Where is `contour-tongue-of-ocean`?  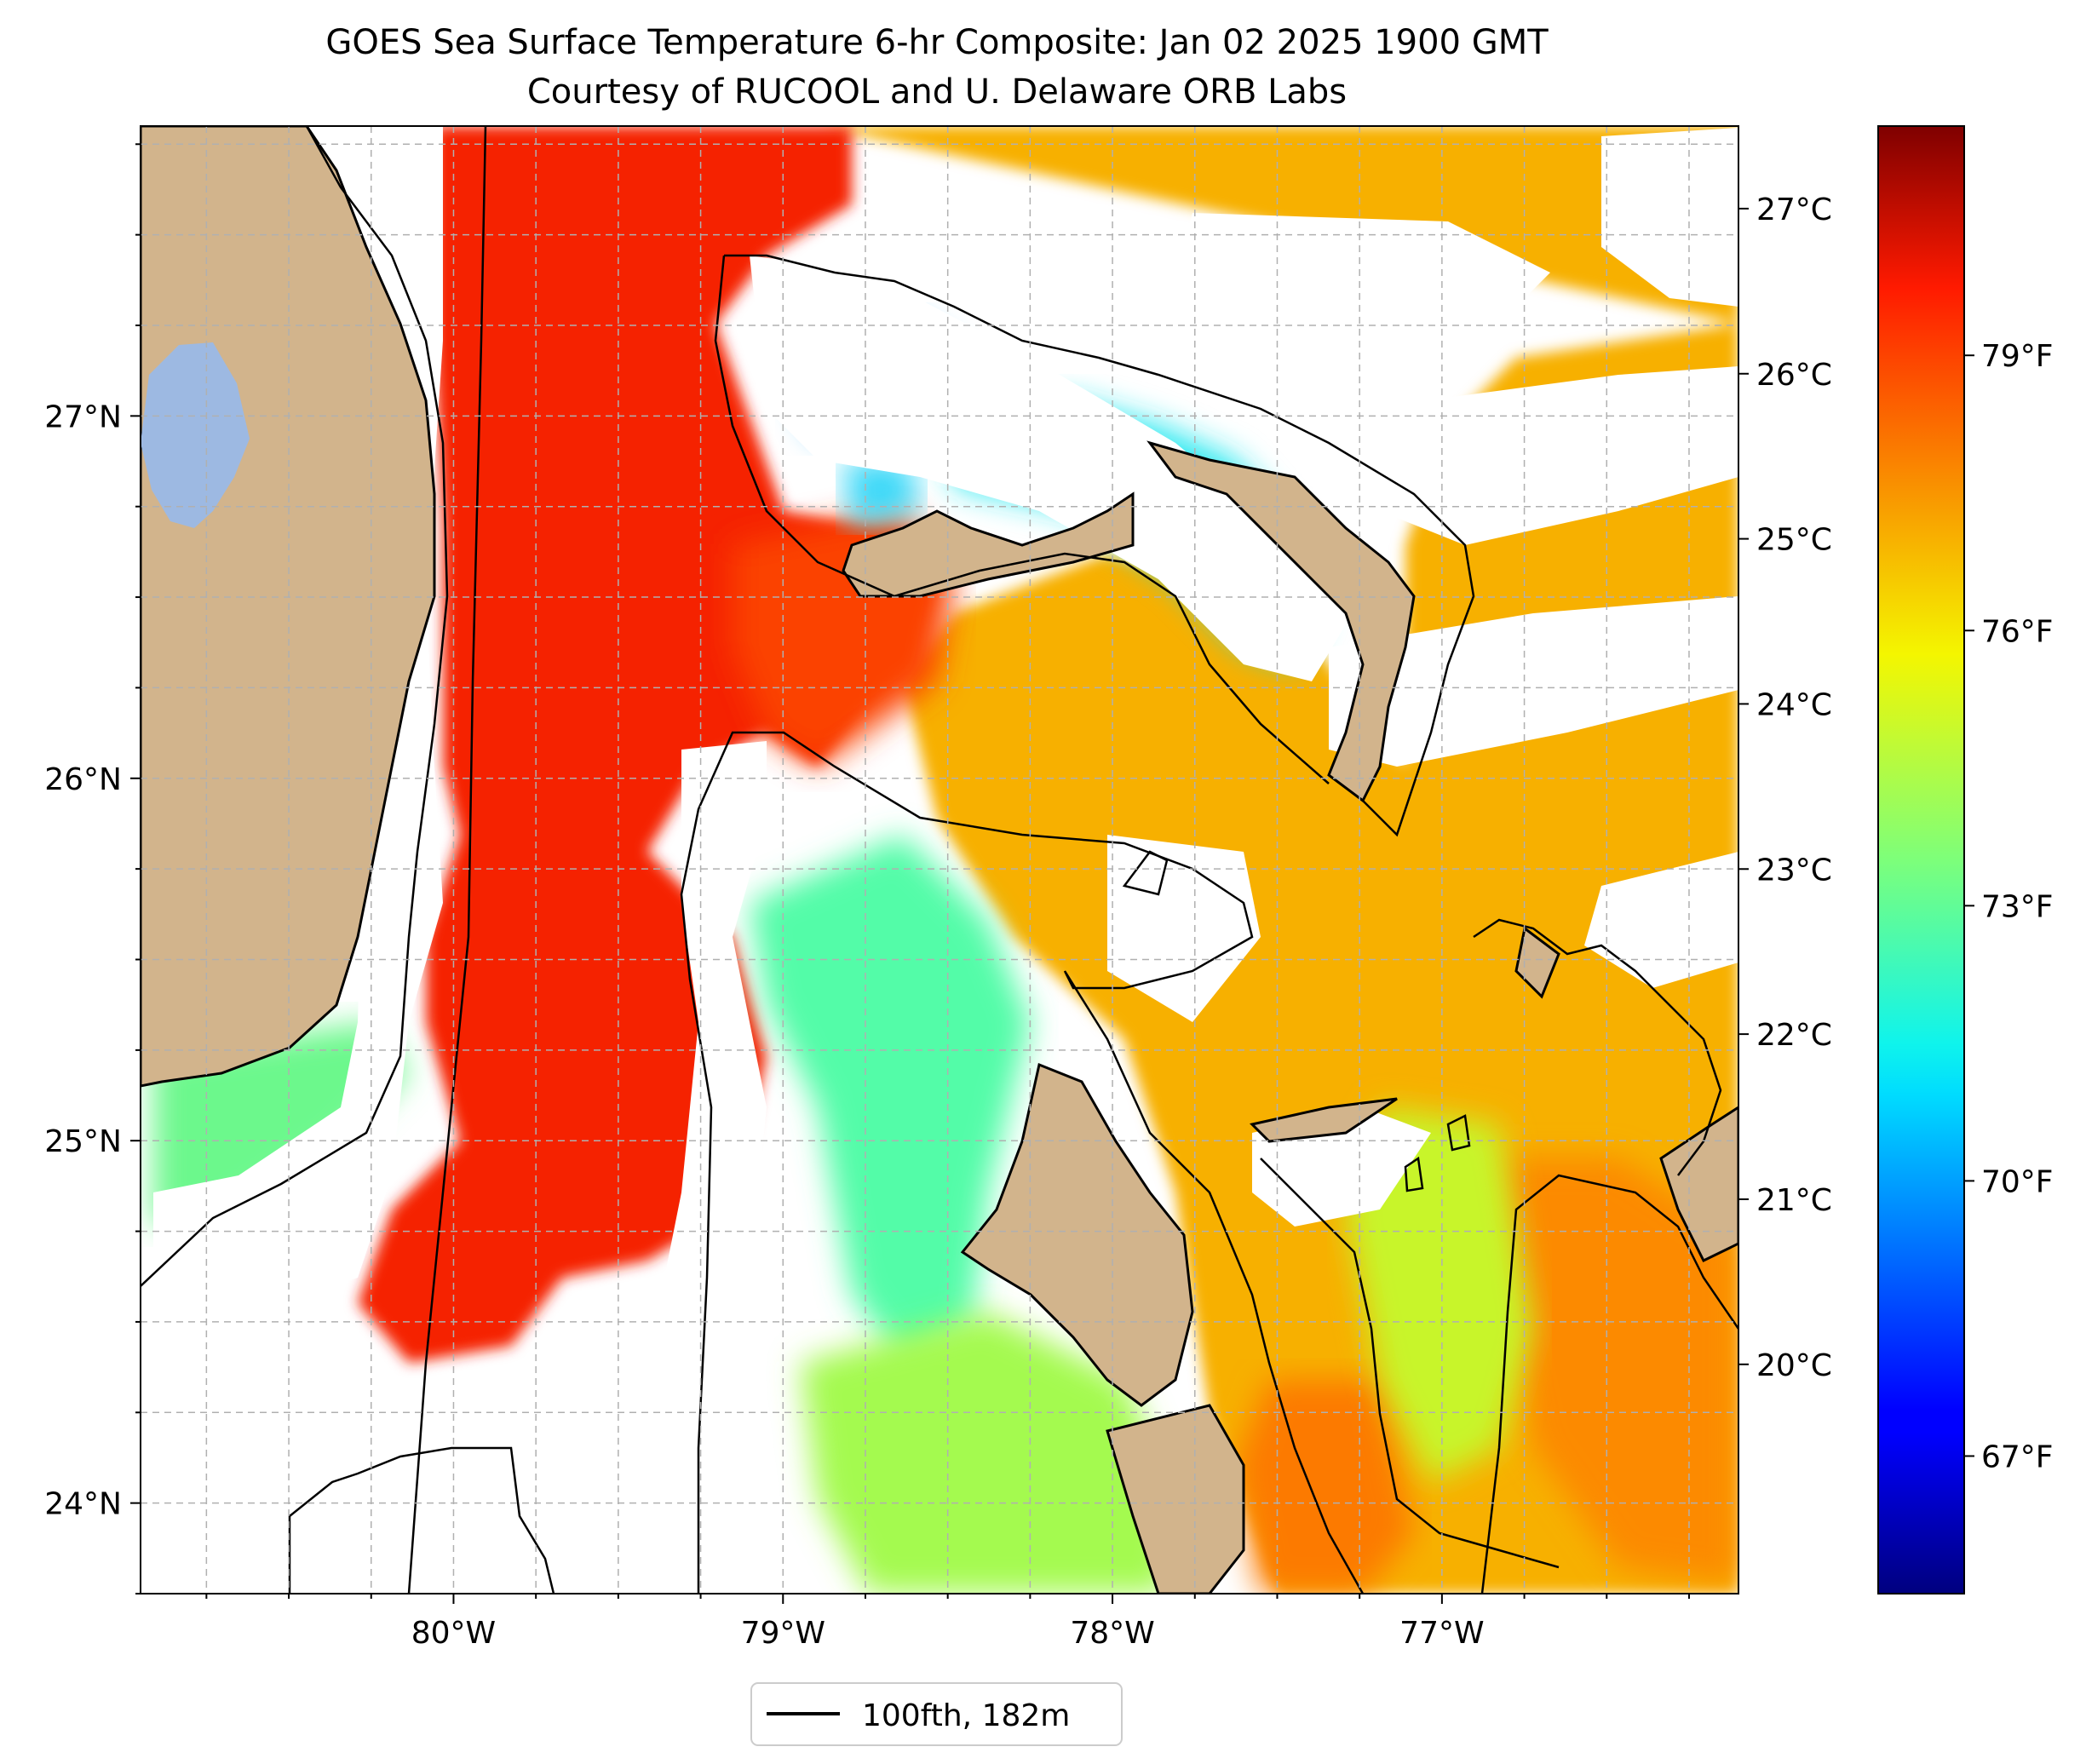
contour-tongue-of-ocean is located at coordinates (1410, 1363).